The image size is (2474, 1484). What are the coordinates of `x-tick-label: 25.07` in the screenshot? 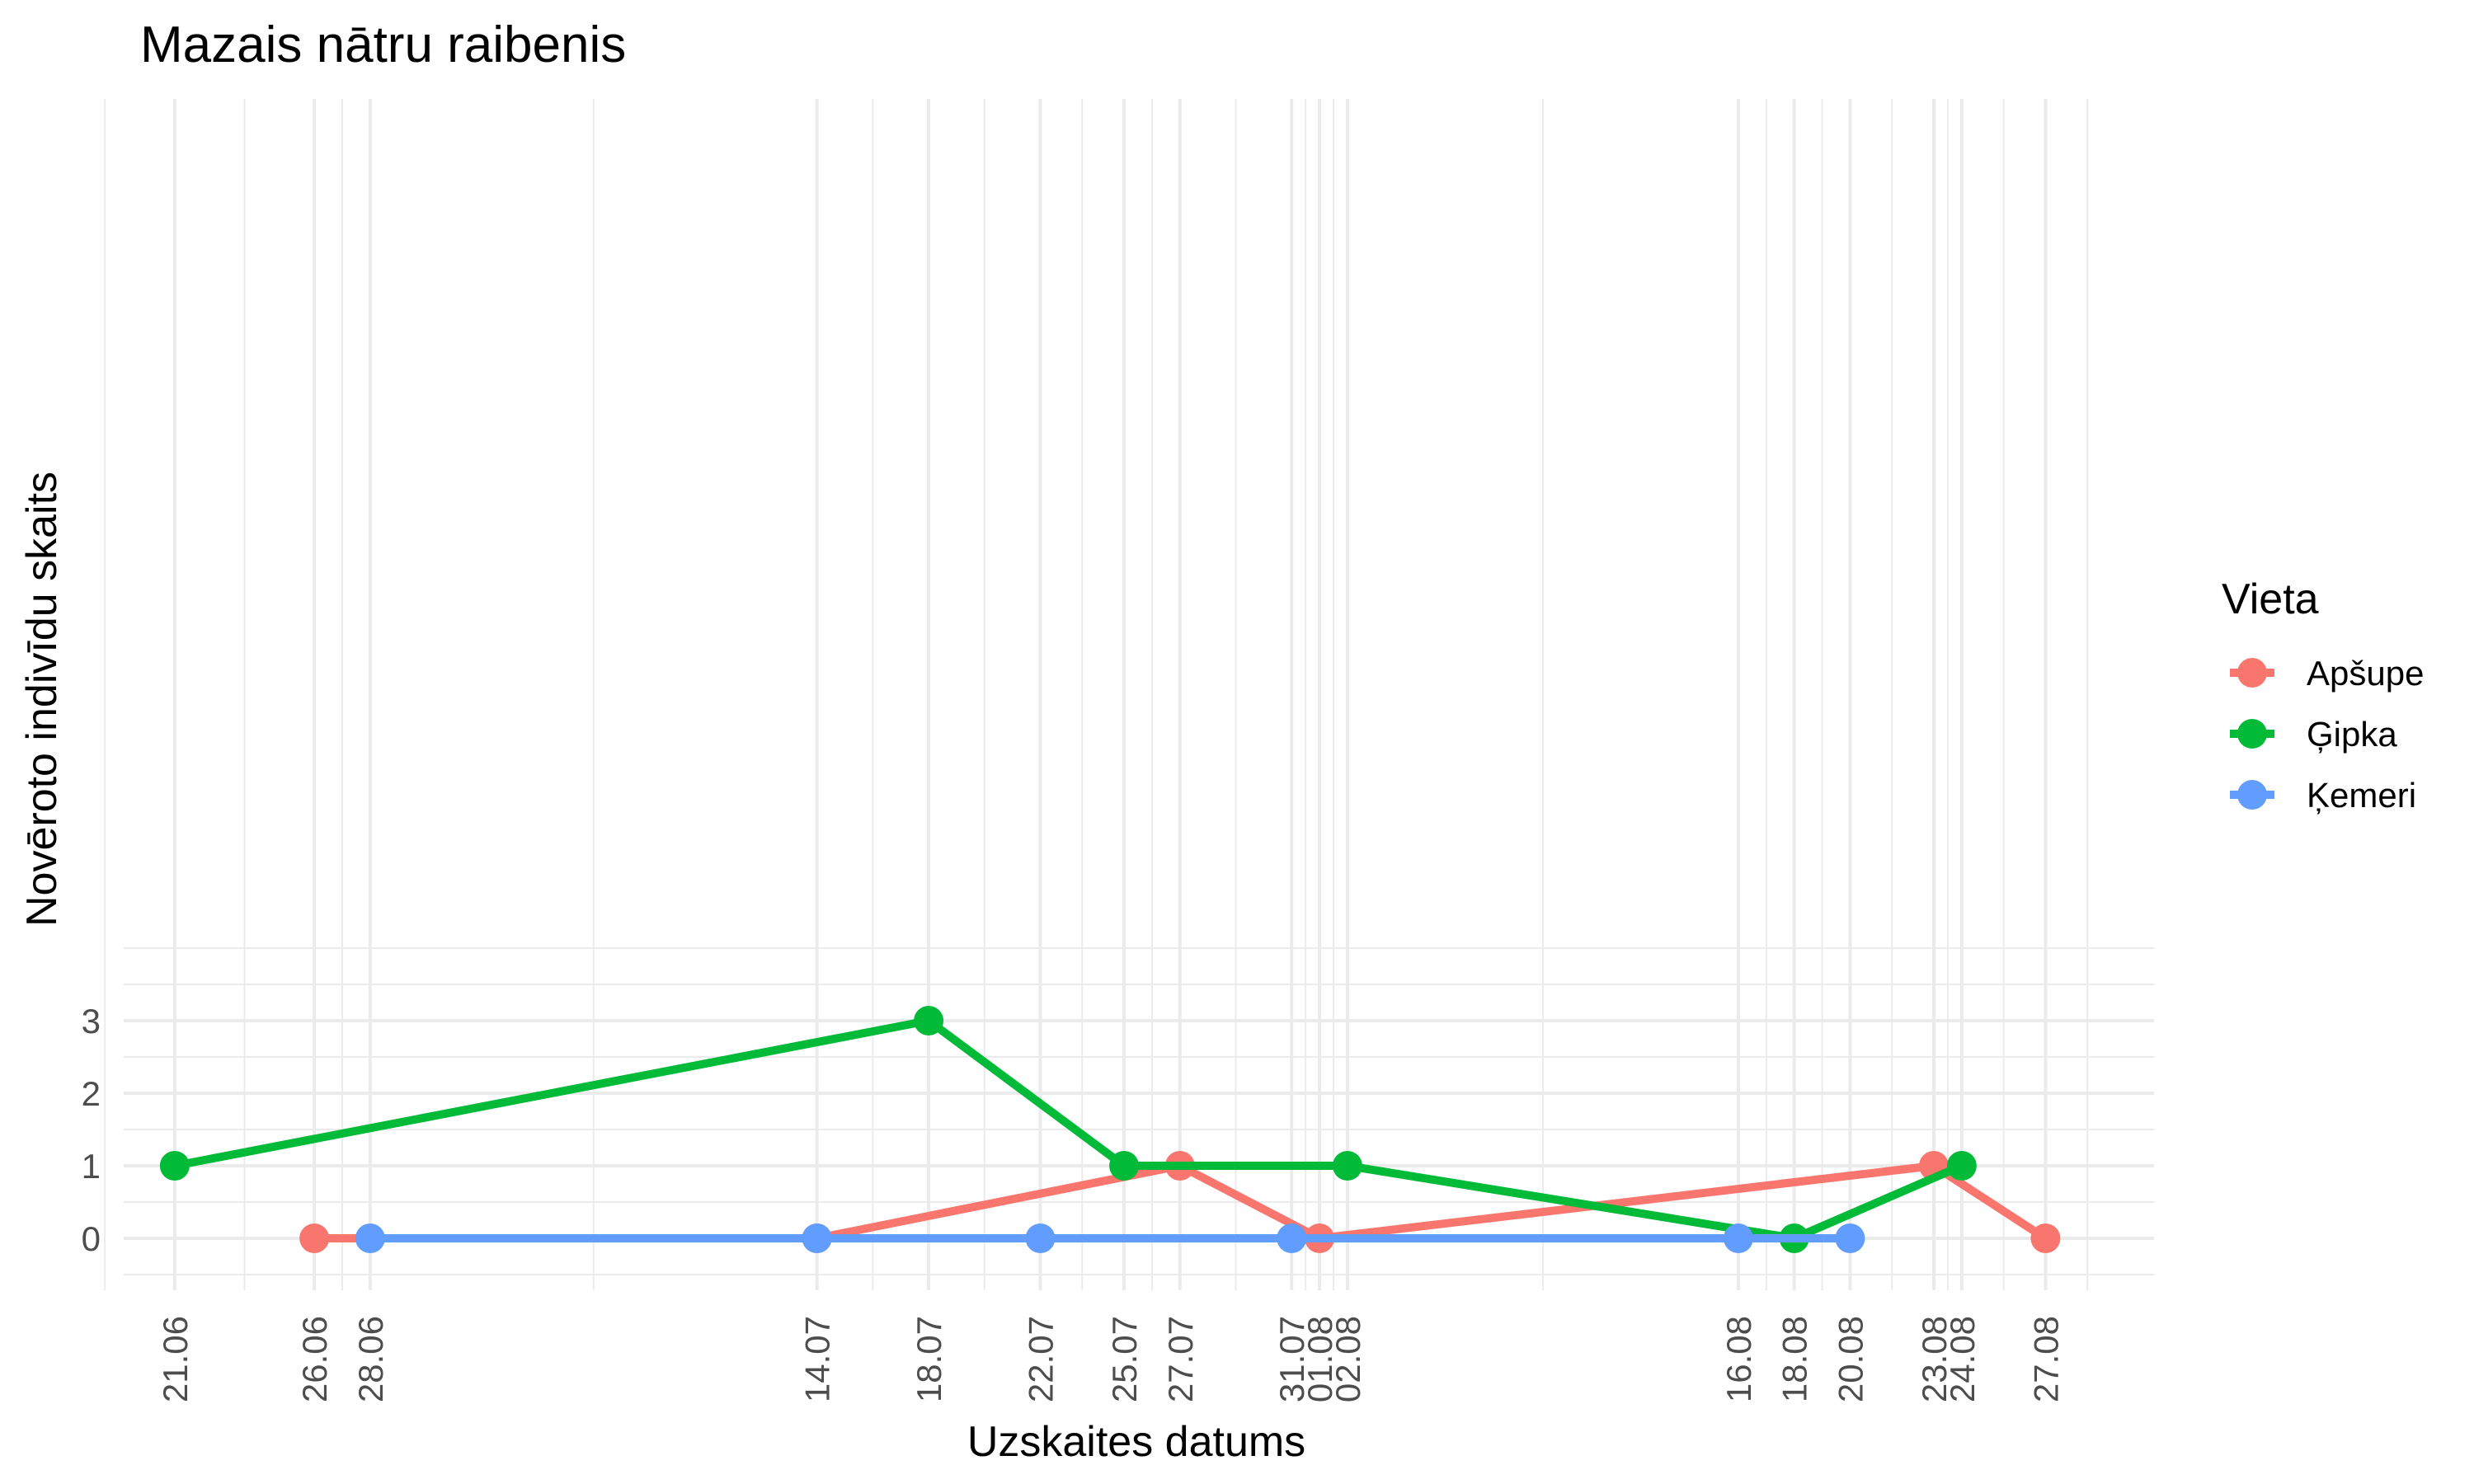 It's located at (1124, 1359).